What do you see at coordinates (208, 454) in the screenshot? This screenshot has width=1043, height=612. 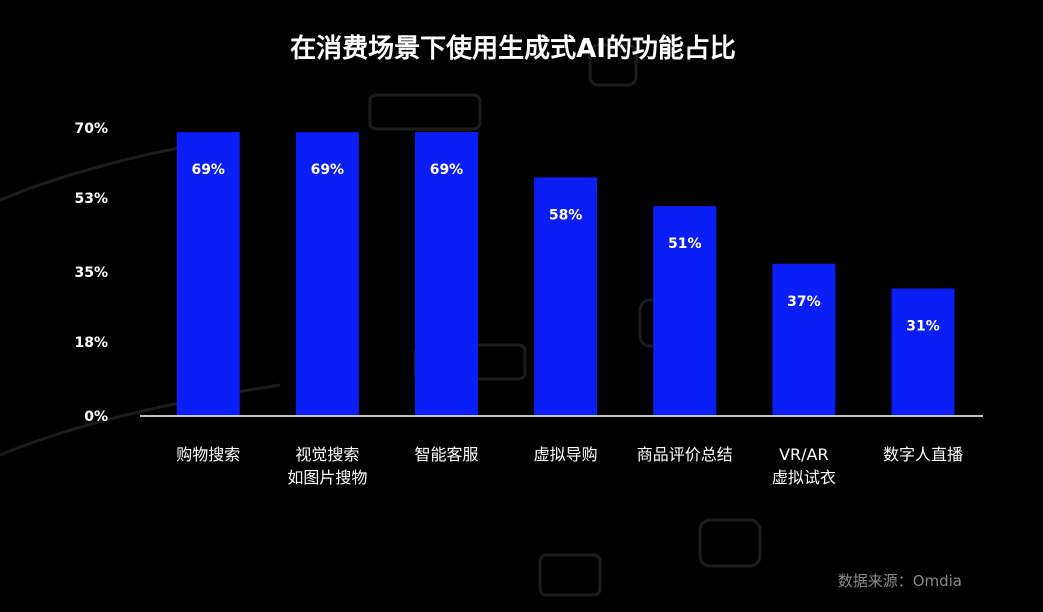 I see `x-tick-label: 购物搜索` at bounding box center [208, 454].